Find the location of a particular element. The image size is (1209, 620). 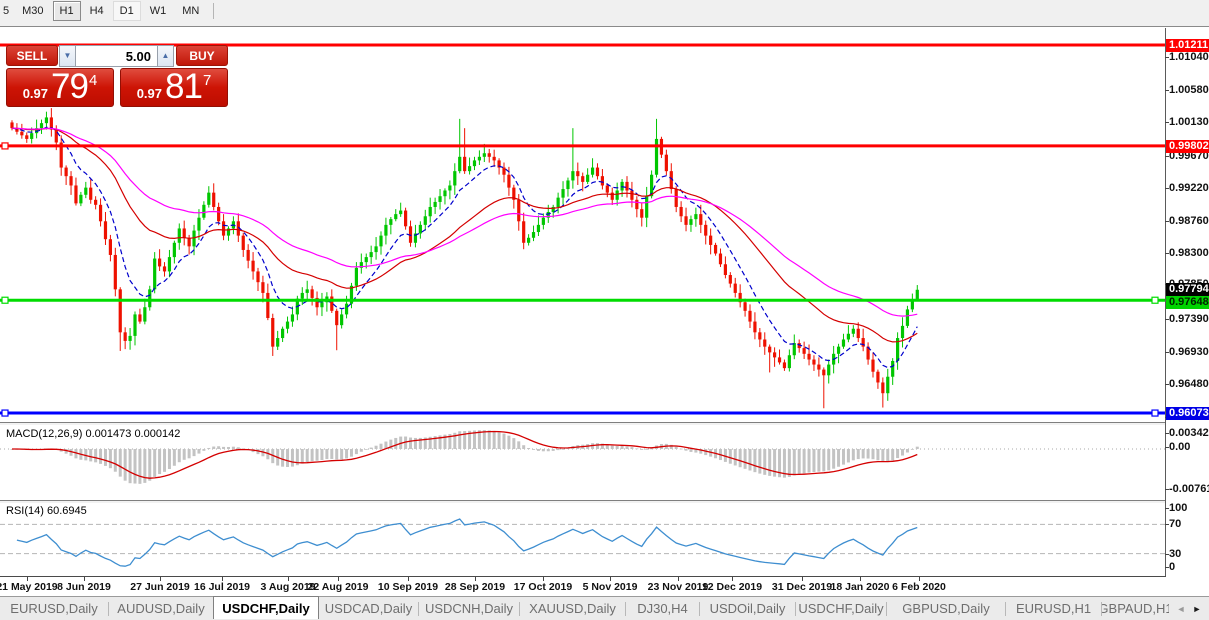

chart-frame-bottom is located at coordinates (583, 576).